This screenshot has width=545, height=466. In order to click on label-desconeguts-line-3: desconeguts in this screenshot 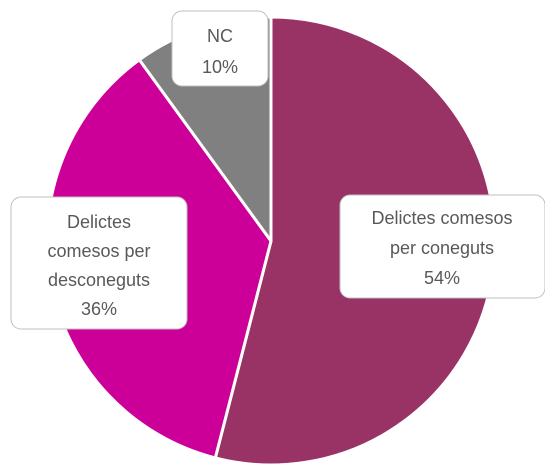, I will do `click(99, 280)`.